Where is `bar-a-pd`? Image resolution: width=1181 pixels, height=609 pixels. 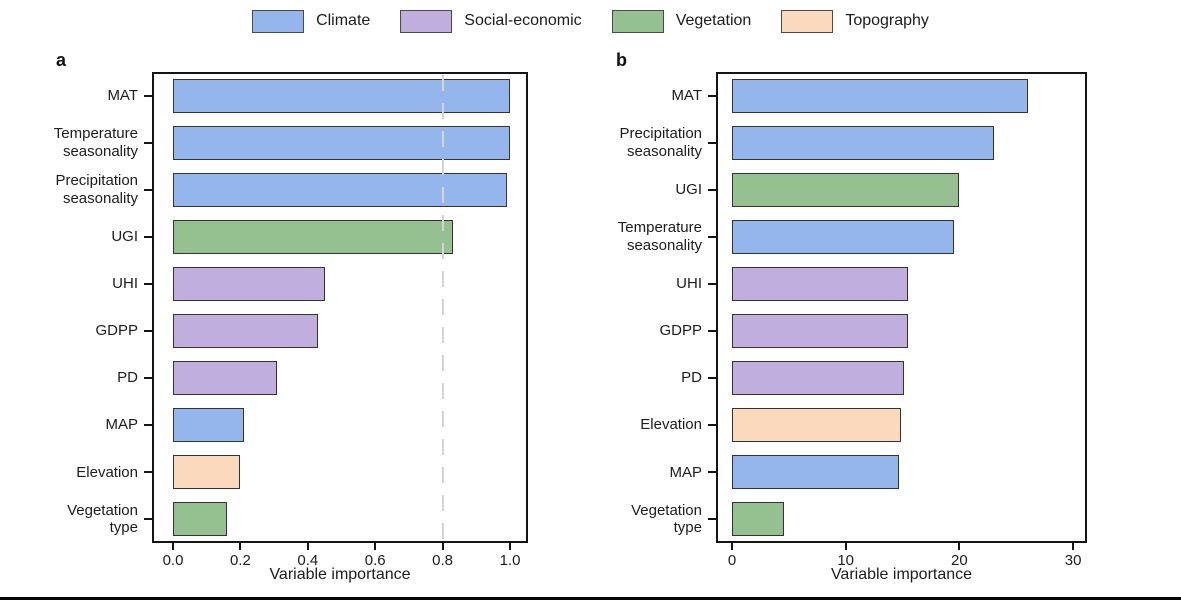 bar-a-pd is located at coordinates (225, 378).